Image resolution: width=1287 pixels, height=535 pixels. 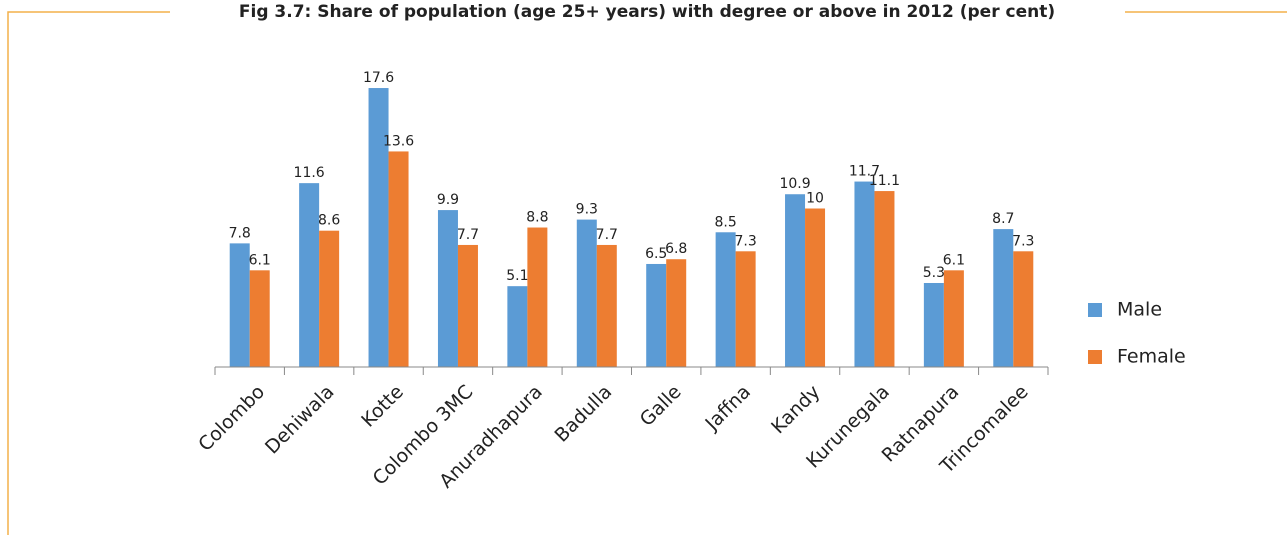 I want to click on value-label: 6.5, so click(x=656, y=254).